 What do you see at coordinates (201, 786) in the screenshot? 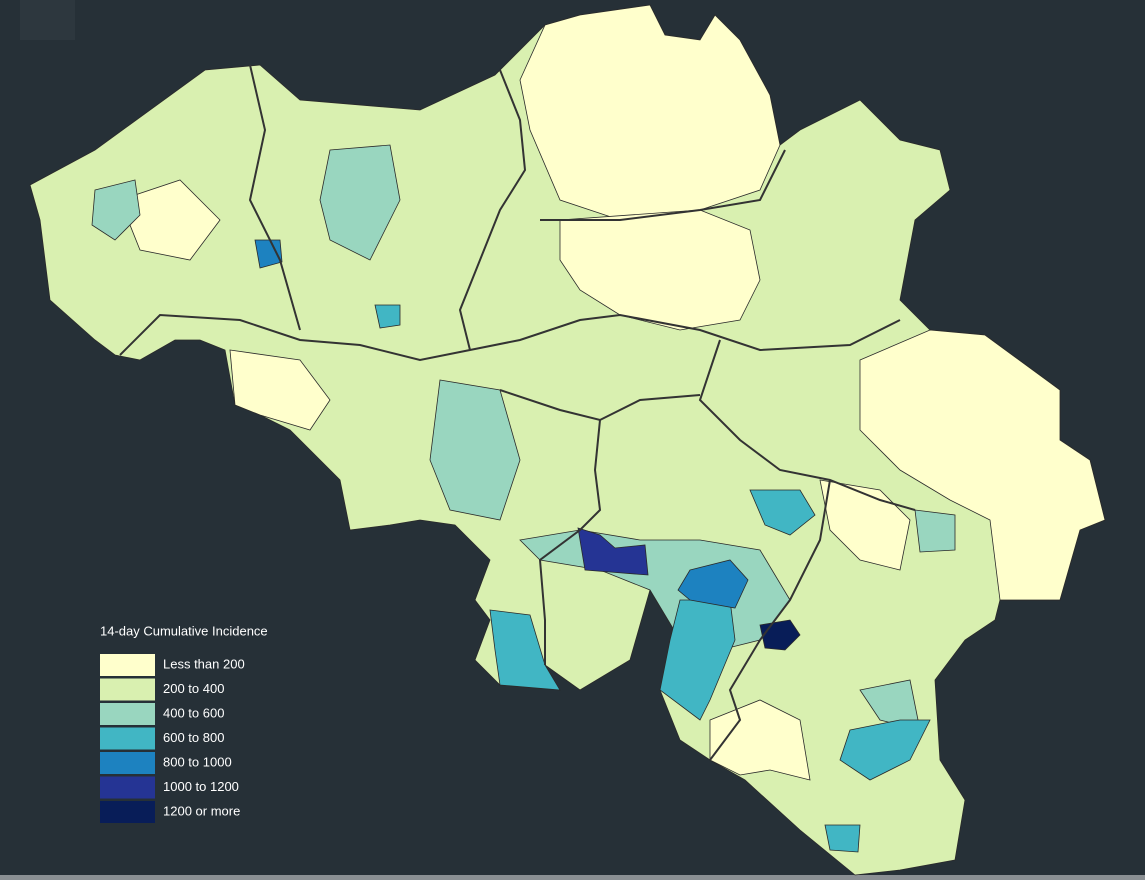
I see `legend-label: 1000 to 1200` at bounding box center [201, 786].